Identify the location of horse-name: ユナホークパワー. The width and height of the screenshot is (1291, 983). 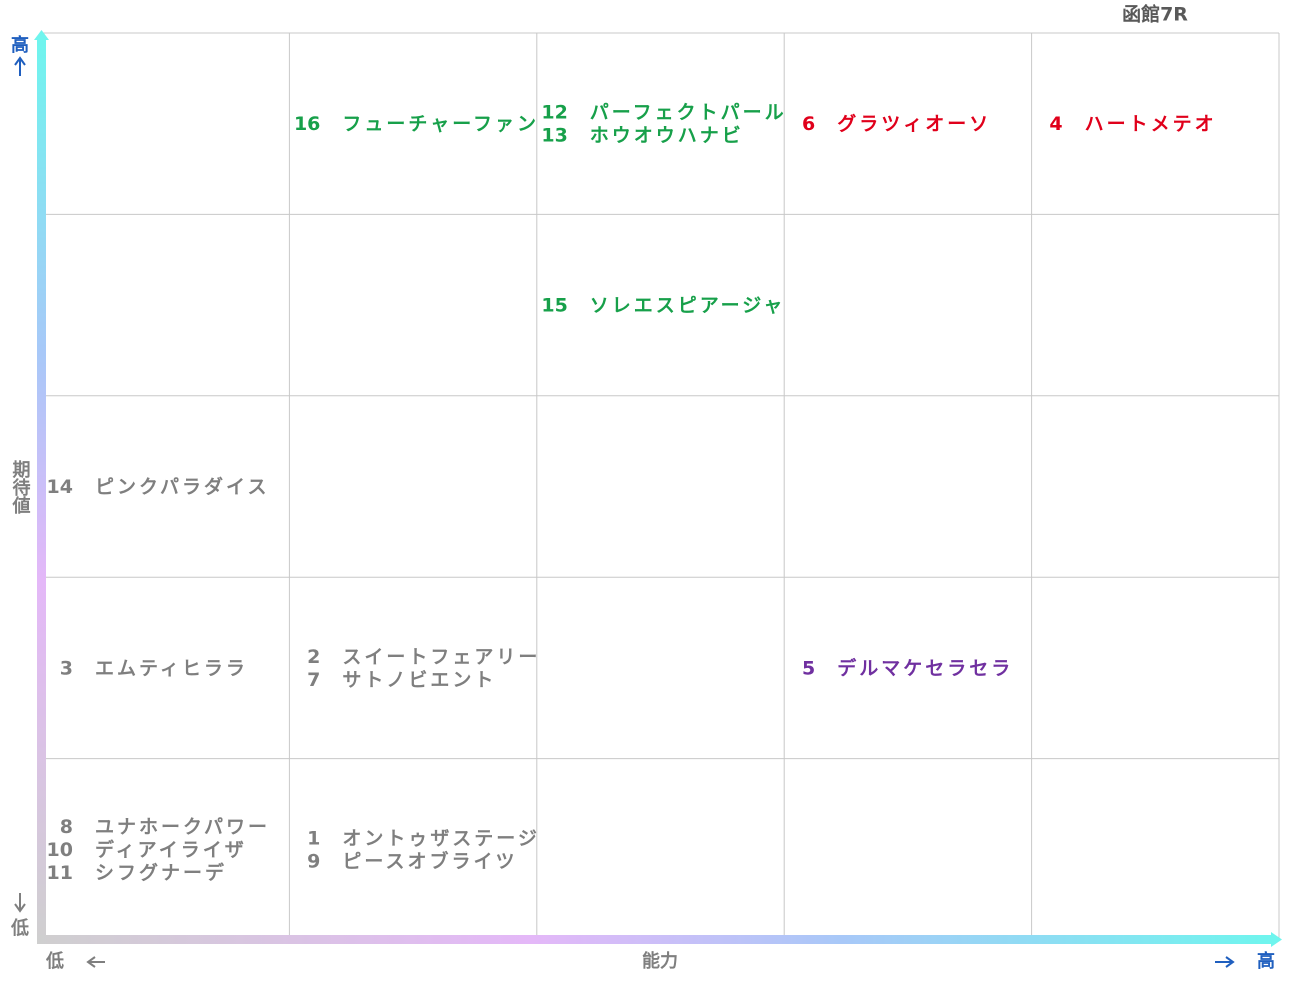
(182, 827).